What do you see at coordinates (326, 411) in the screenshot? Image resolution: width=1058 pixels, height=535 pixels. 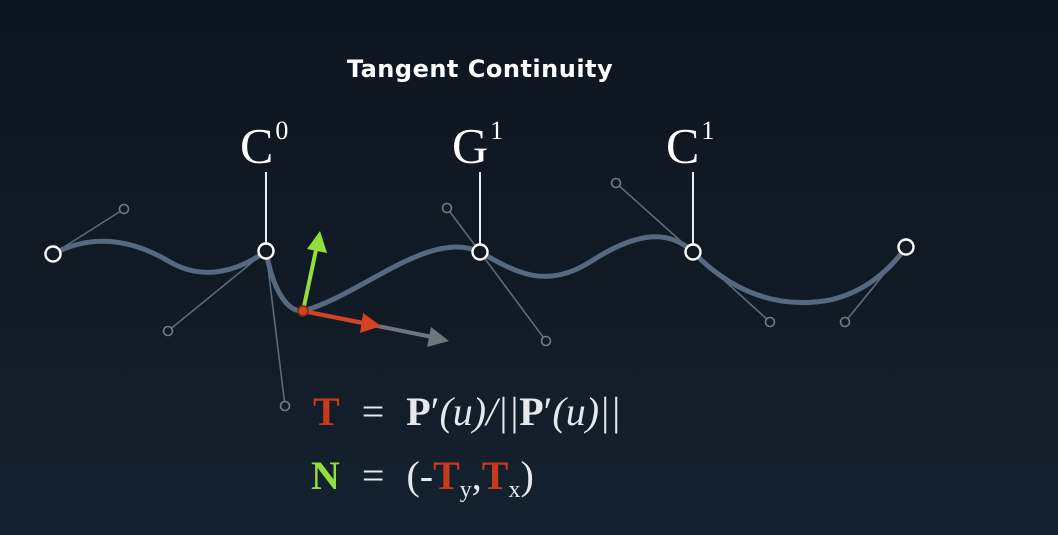 I see `tangent-symbol: T` at bounding box center [326, 411].